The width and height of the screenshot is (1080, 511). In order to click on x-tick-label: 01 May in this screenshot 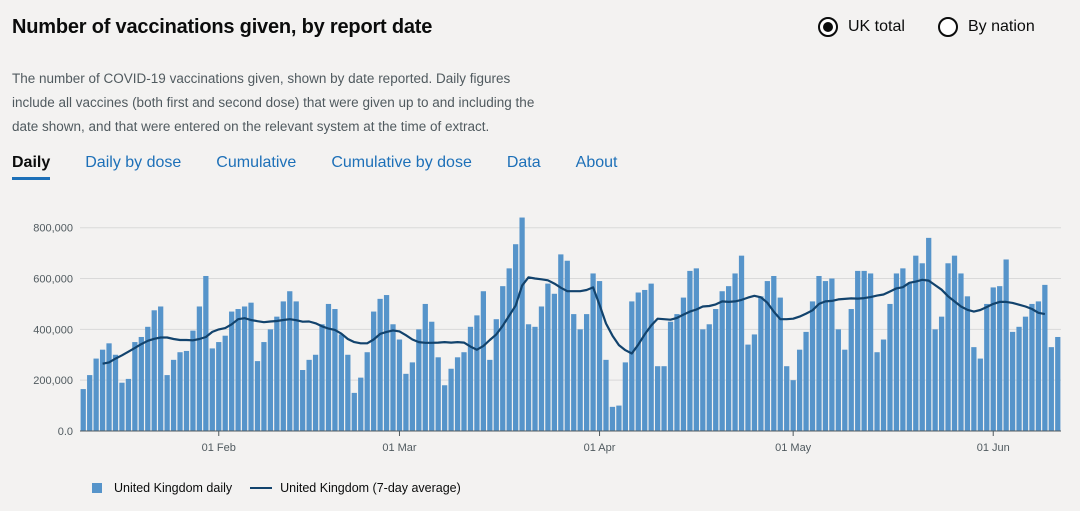, I will do `click(793, 448)`.